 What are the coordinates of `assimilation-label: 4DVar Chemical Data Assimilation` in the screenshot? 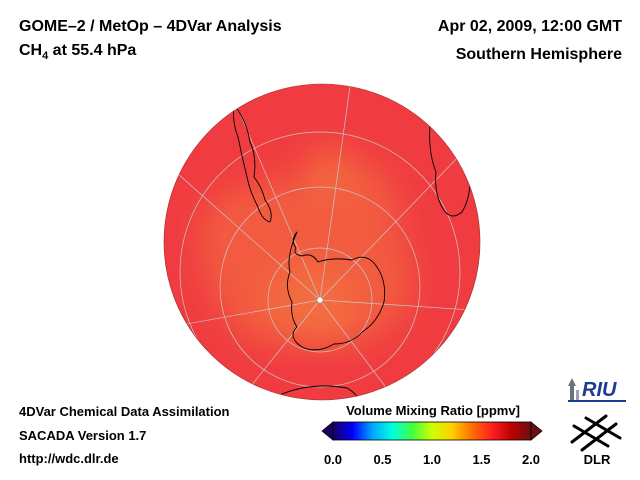 It's located at (124, 411).